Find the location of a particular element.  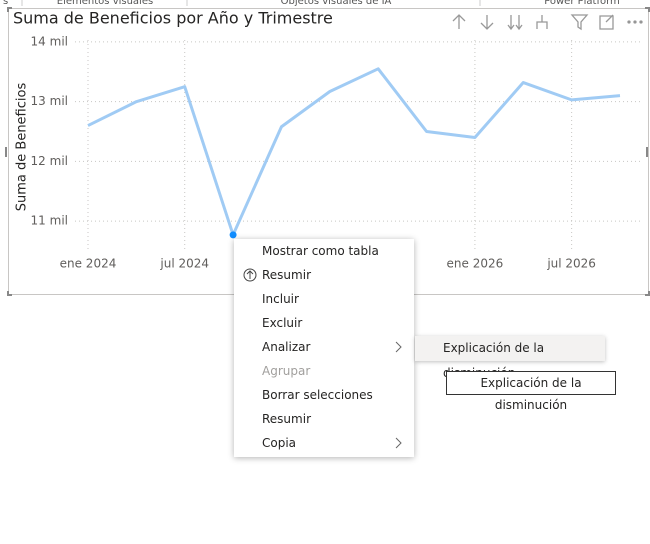

y-tick-label: 11 mil is located at coordinates (49, 221).